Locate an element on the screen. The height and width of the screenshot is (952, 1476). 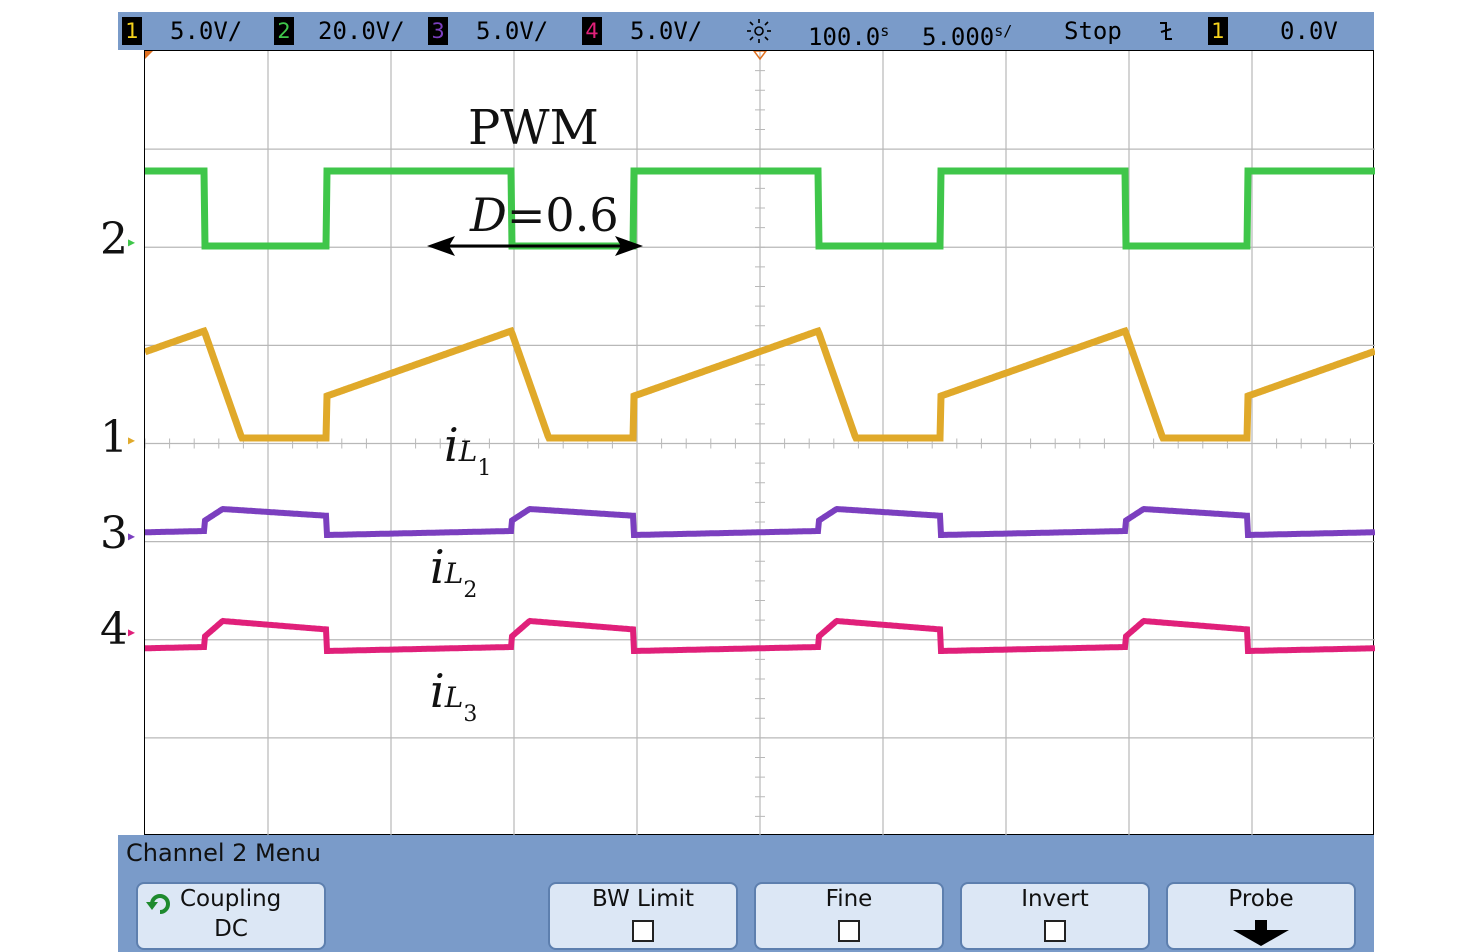
bw-limit-label: BW Limit is located at coordinates (643, 899).